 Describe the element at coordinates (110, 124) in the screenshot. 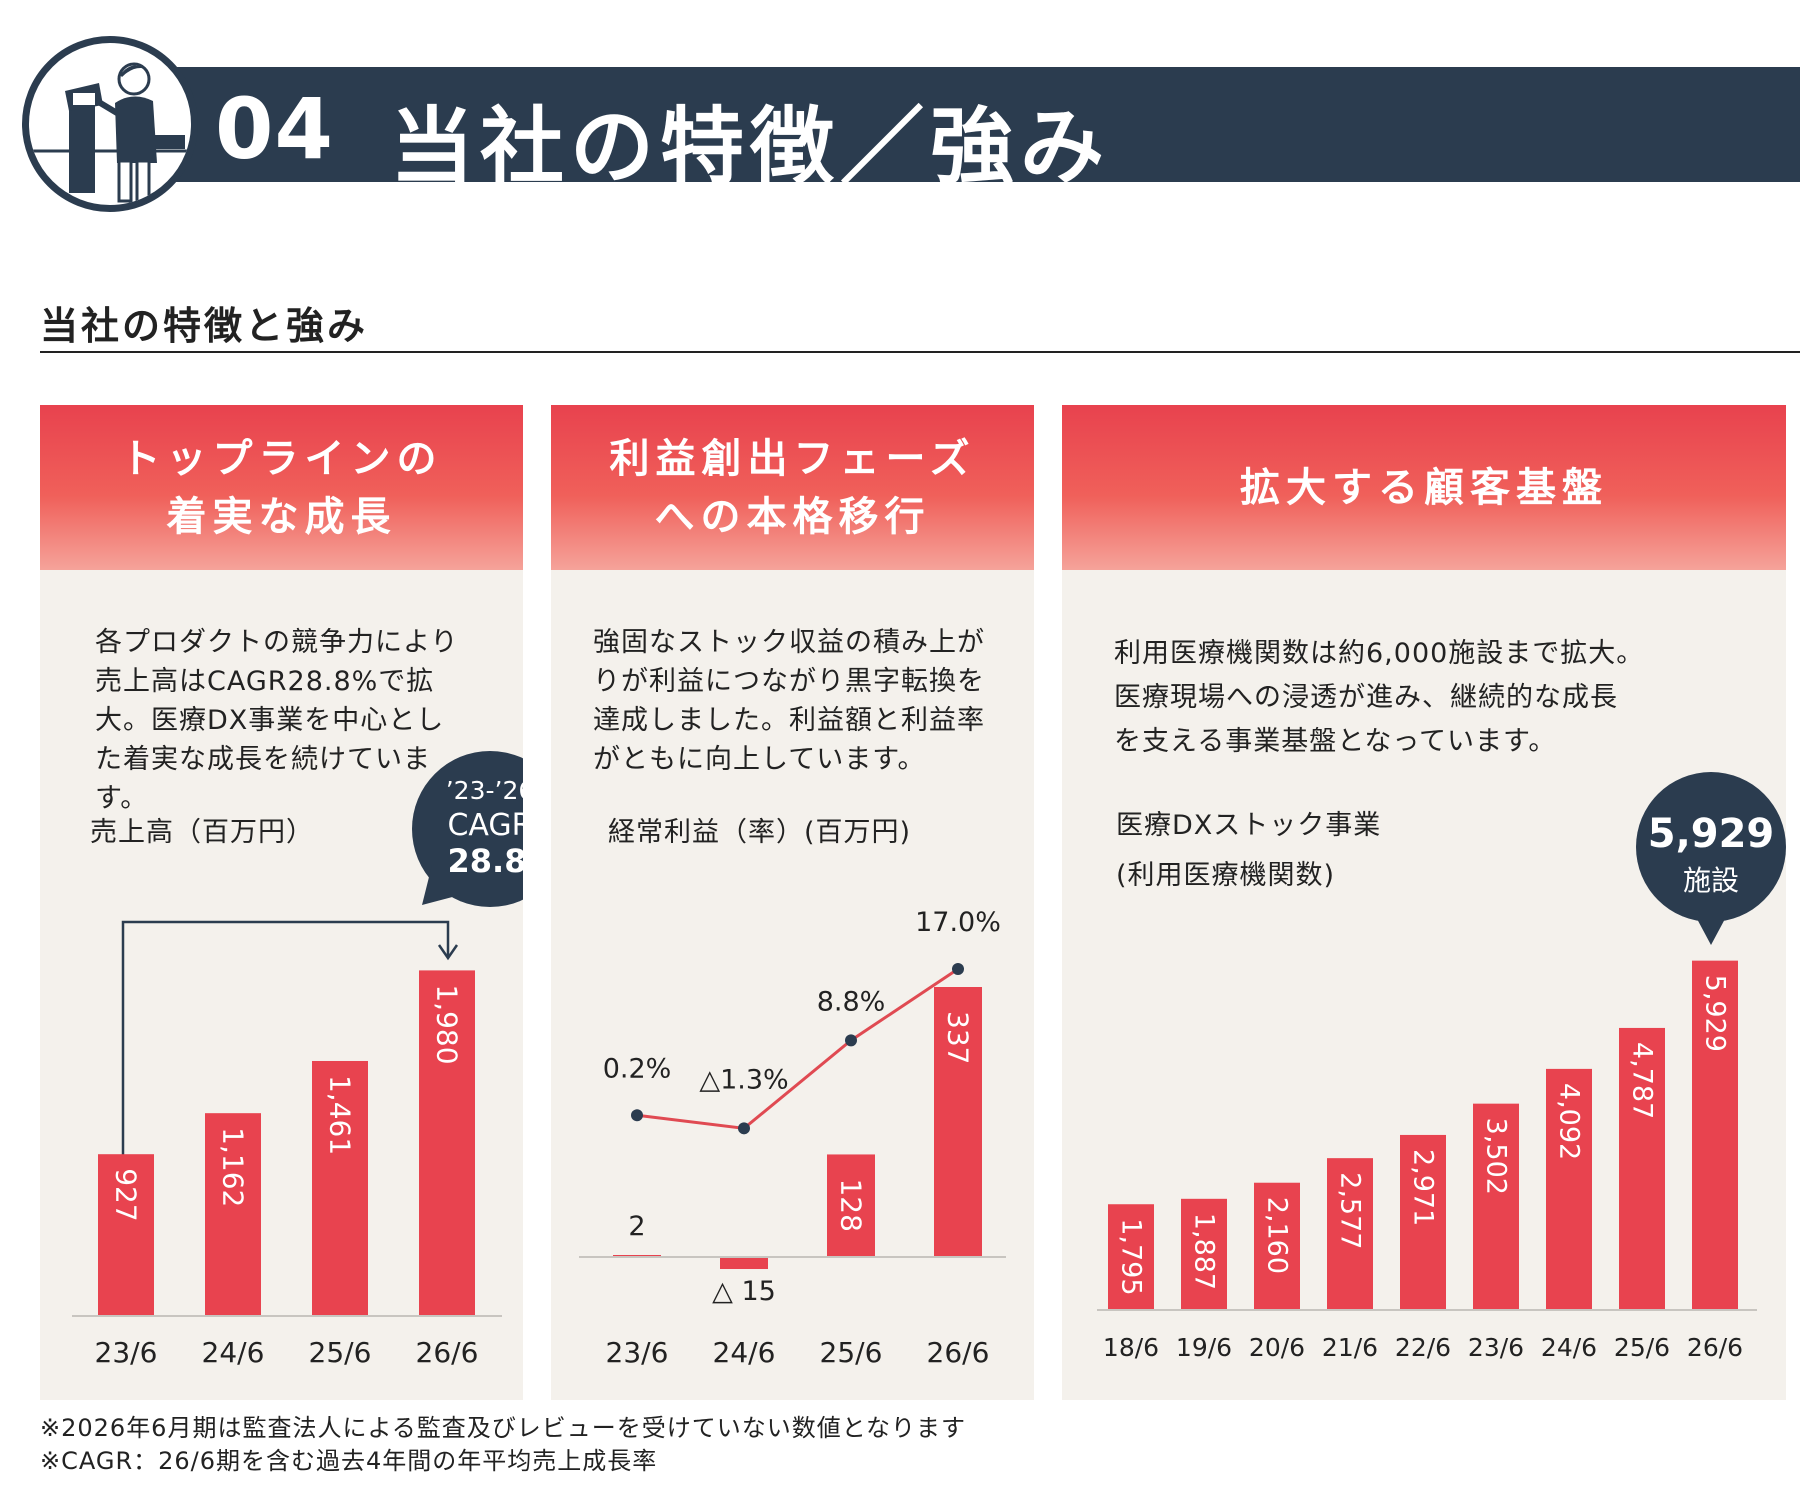

I see `kiosk-illustration-icon` at that location.